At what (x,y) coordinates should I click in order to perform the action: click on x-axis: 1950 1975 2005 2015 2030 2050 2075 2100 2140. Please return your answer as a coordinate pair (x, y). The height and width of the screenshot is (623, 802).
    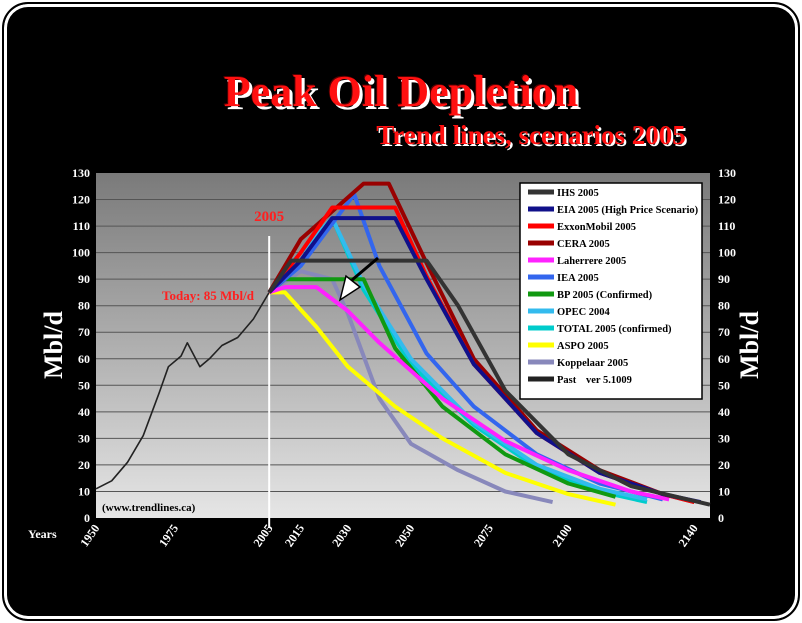
    Looking at the image, I should click on (388, 536).